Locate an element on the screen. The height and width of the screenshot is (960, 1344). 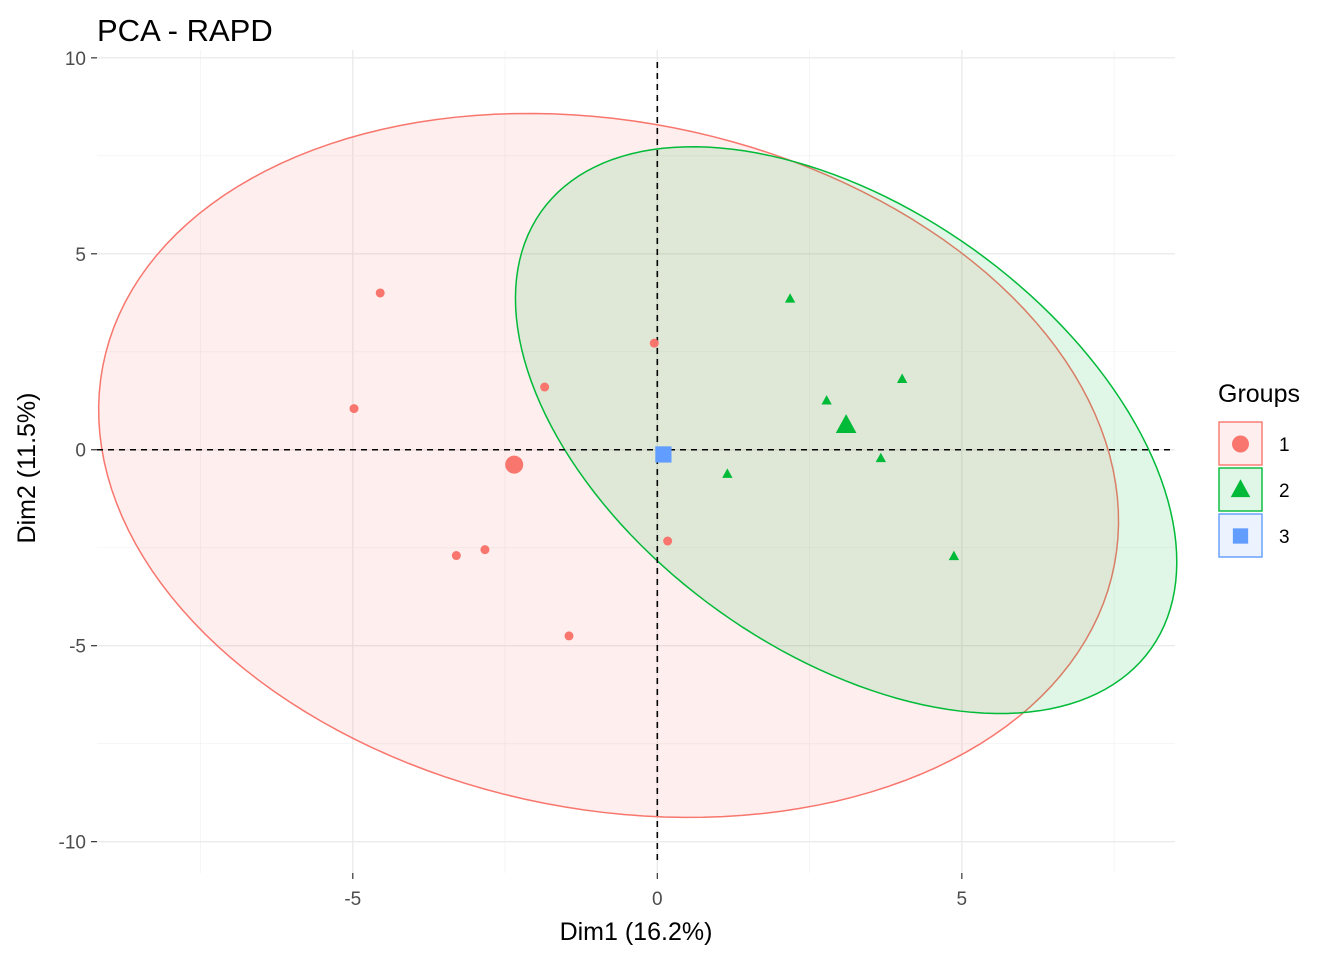
y-axis-title: Dim2 (11.5%) is located at coordinates (27, 468).